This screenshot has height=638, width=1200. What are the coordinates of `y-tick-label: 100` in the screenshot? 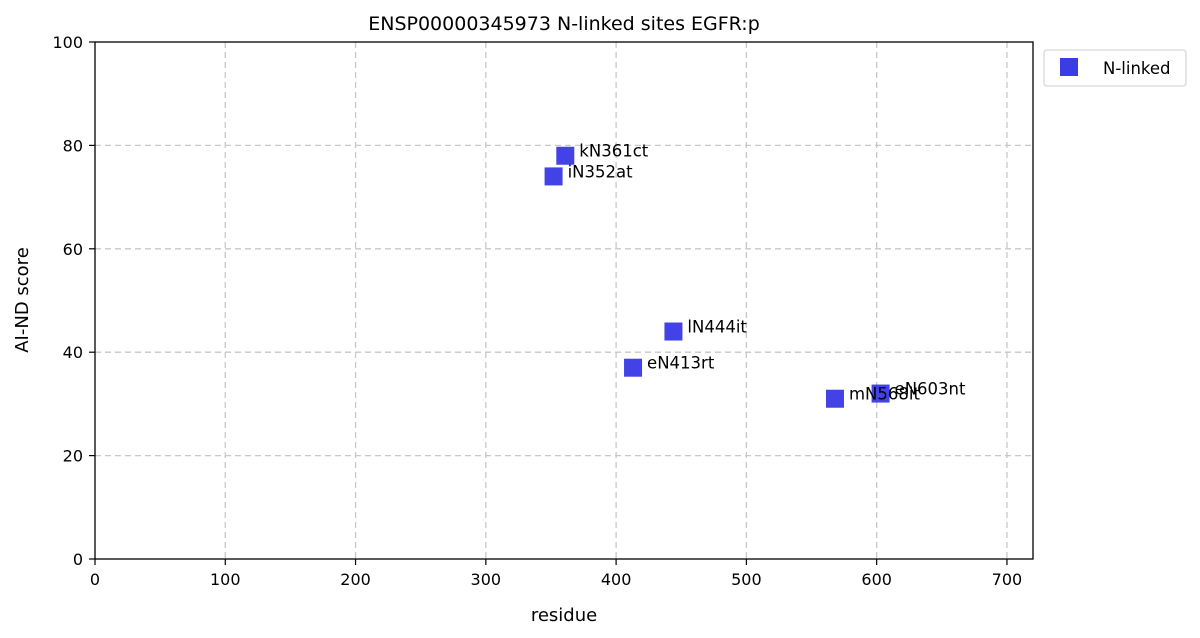 It's located at (67, 42).